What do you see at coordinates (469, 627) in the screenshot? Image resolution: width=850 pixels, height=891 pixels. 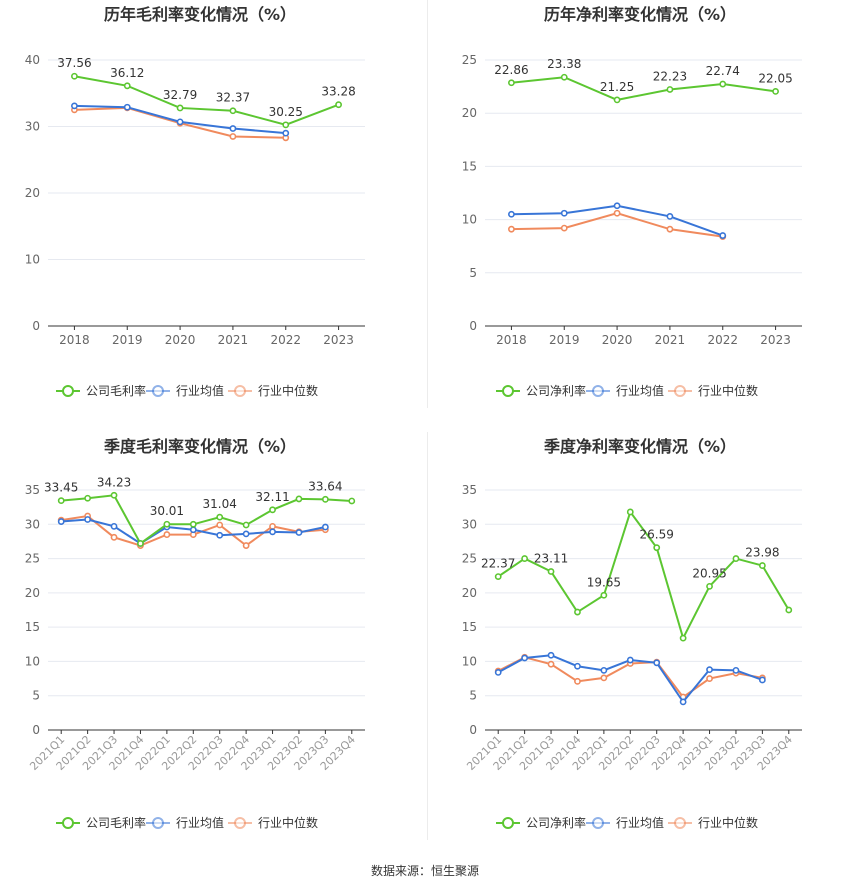 I see `y-tick-label: 15` at bounding box center [469, 627].